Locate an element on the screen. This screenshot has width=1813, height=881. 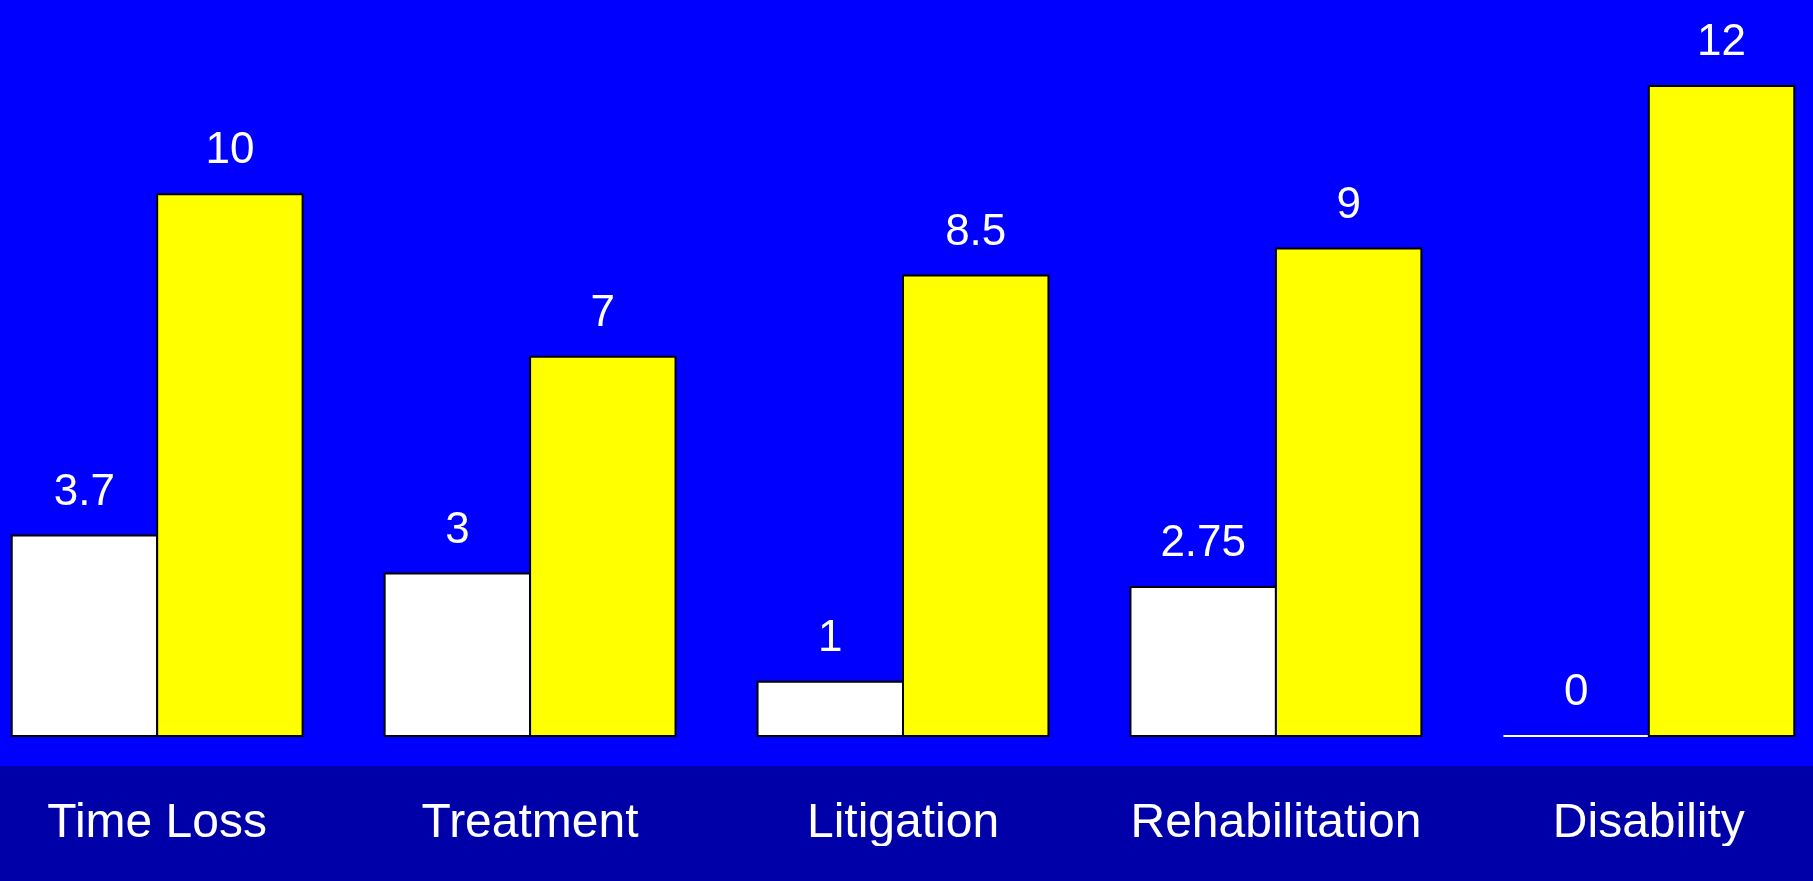
data-label: 10 is located at coordinates (230, 148).